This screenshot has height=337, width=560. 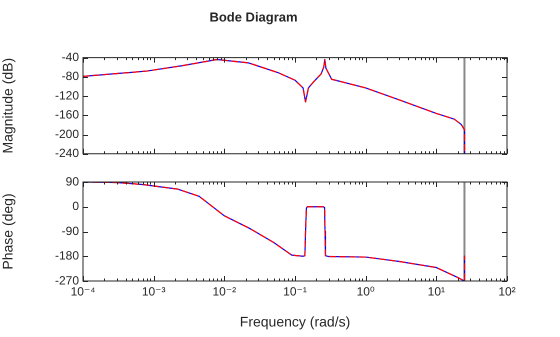 What do you see at coordinates (71, 76) in the screenshot?
I see `y-tick-label: -80` at bounding box center [71, 76].